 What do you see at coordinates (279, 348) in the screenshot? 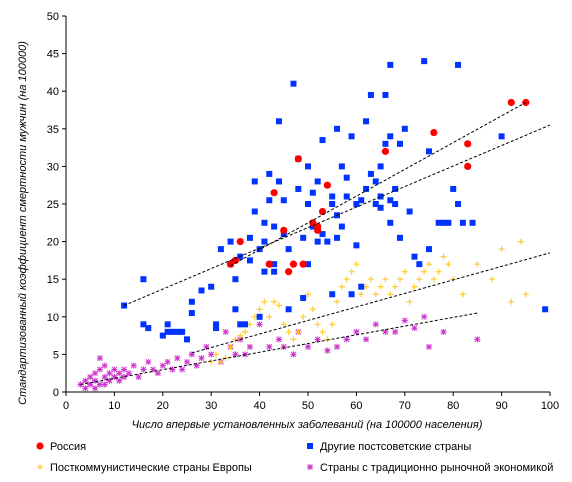
I see `trendline` at bounding box center [279, 348].